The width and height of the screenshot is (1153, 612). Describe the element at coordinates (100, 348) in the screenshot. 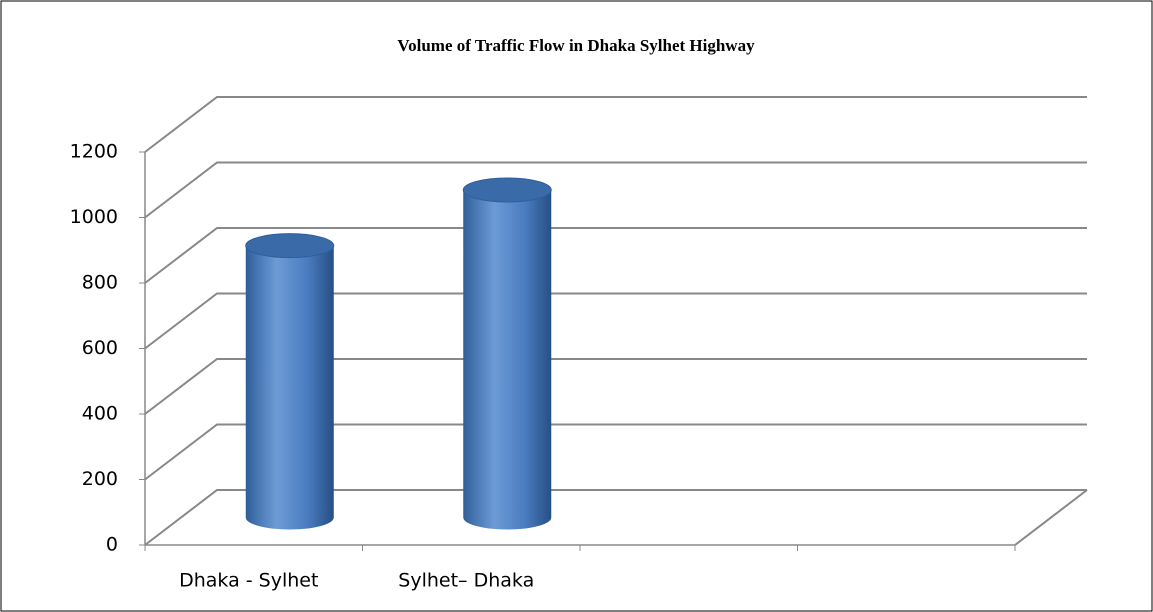

I see `y-tick-label: 600` at that location.